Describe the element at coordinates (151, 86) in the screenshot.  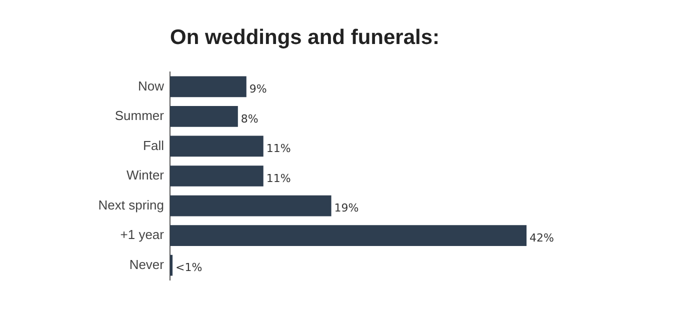
I see `y-tick-label: Now` at that location.